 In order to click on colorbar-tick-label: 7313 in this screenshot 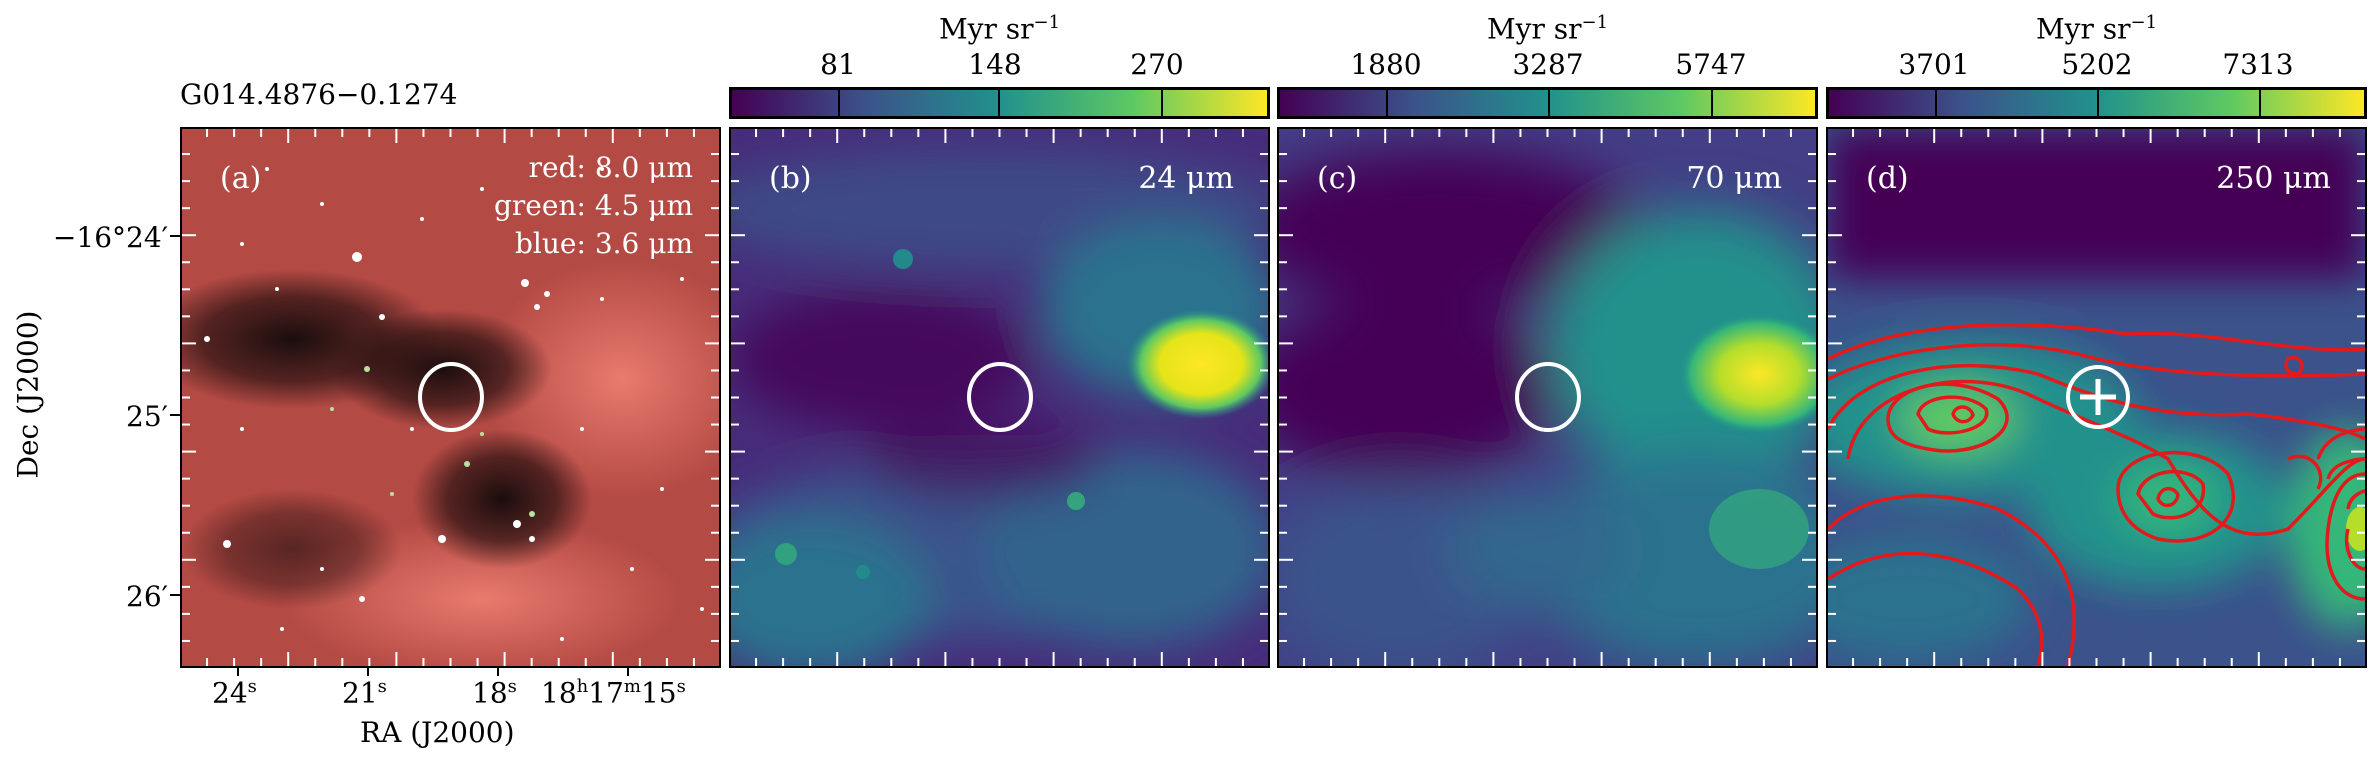, I will do `click(2258, 64)`.